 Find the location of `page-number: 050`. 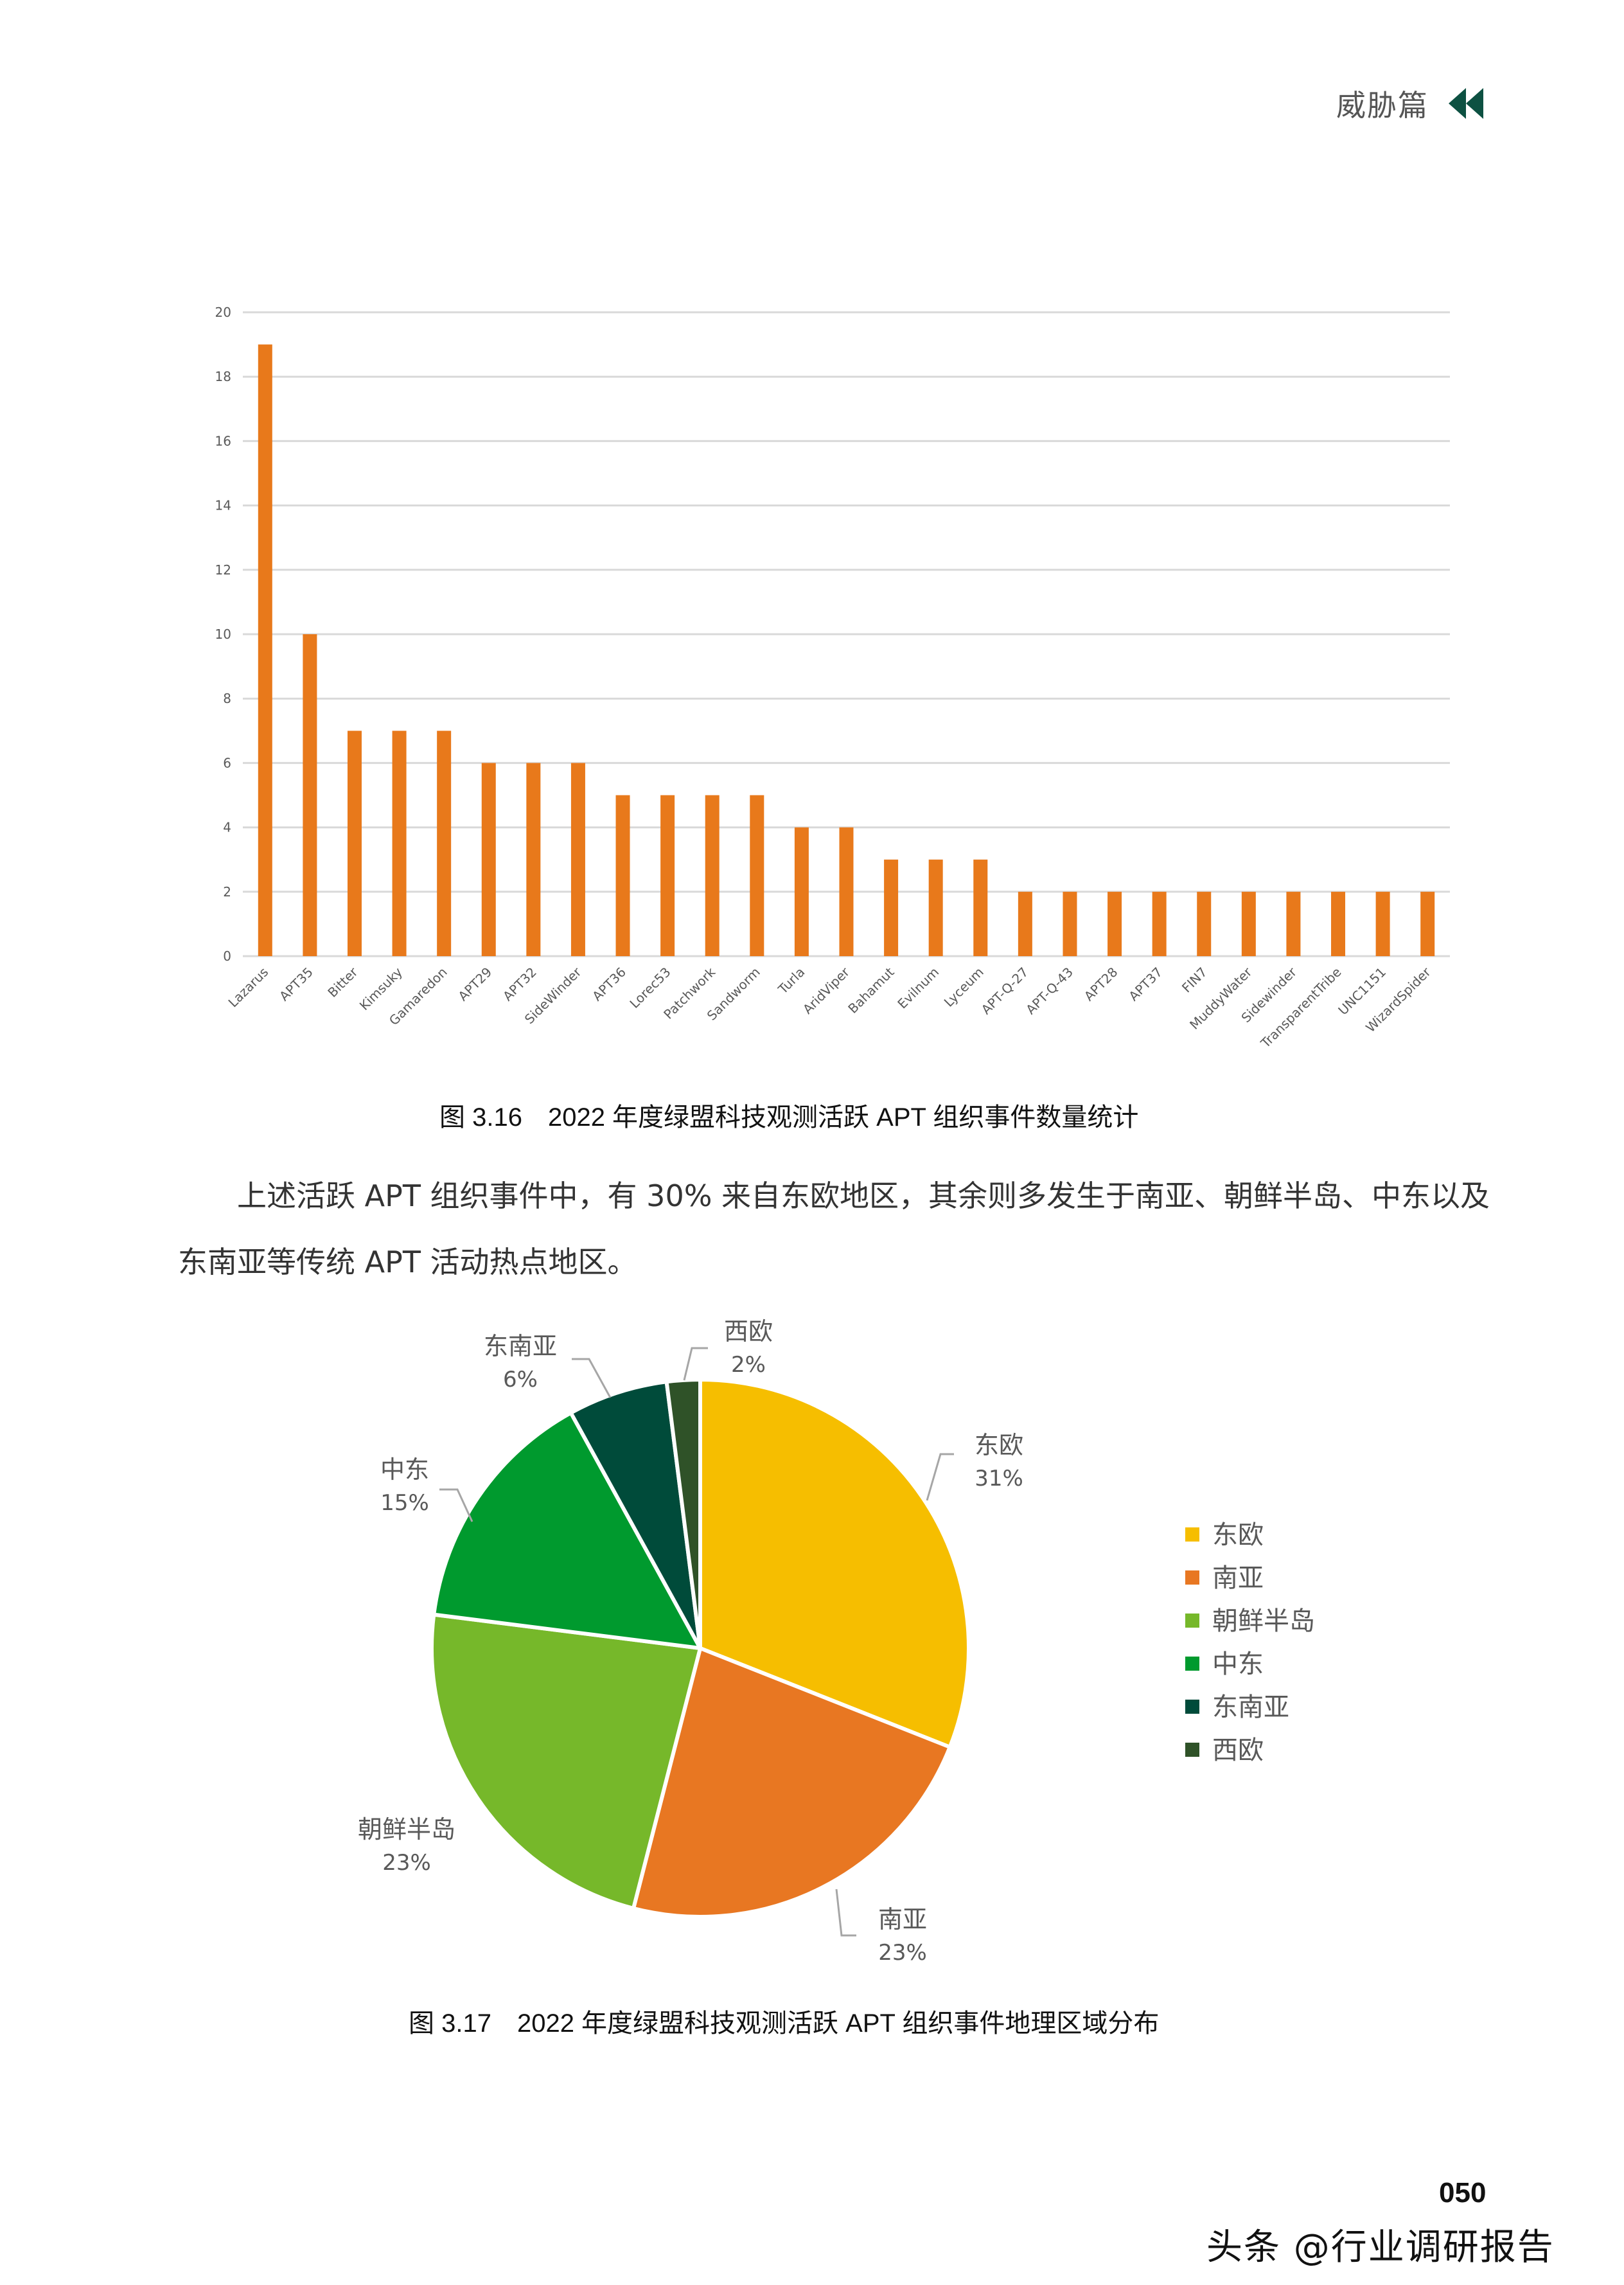

page-number: 050 is located at coordinates (1463, 2193).